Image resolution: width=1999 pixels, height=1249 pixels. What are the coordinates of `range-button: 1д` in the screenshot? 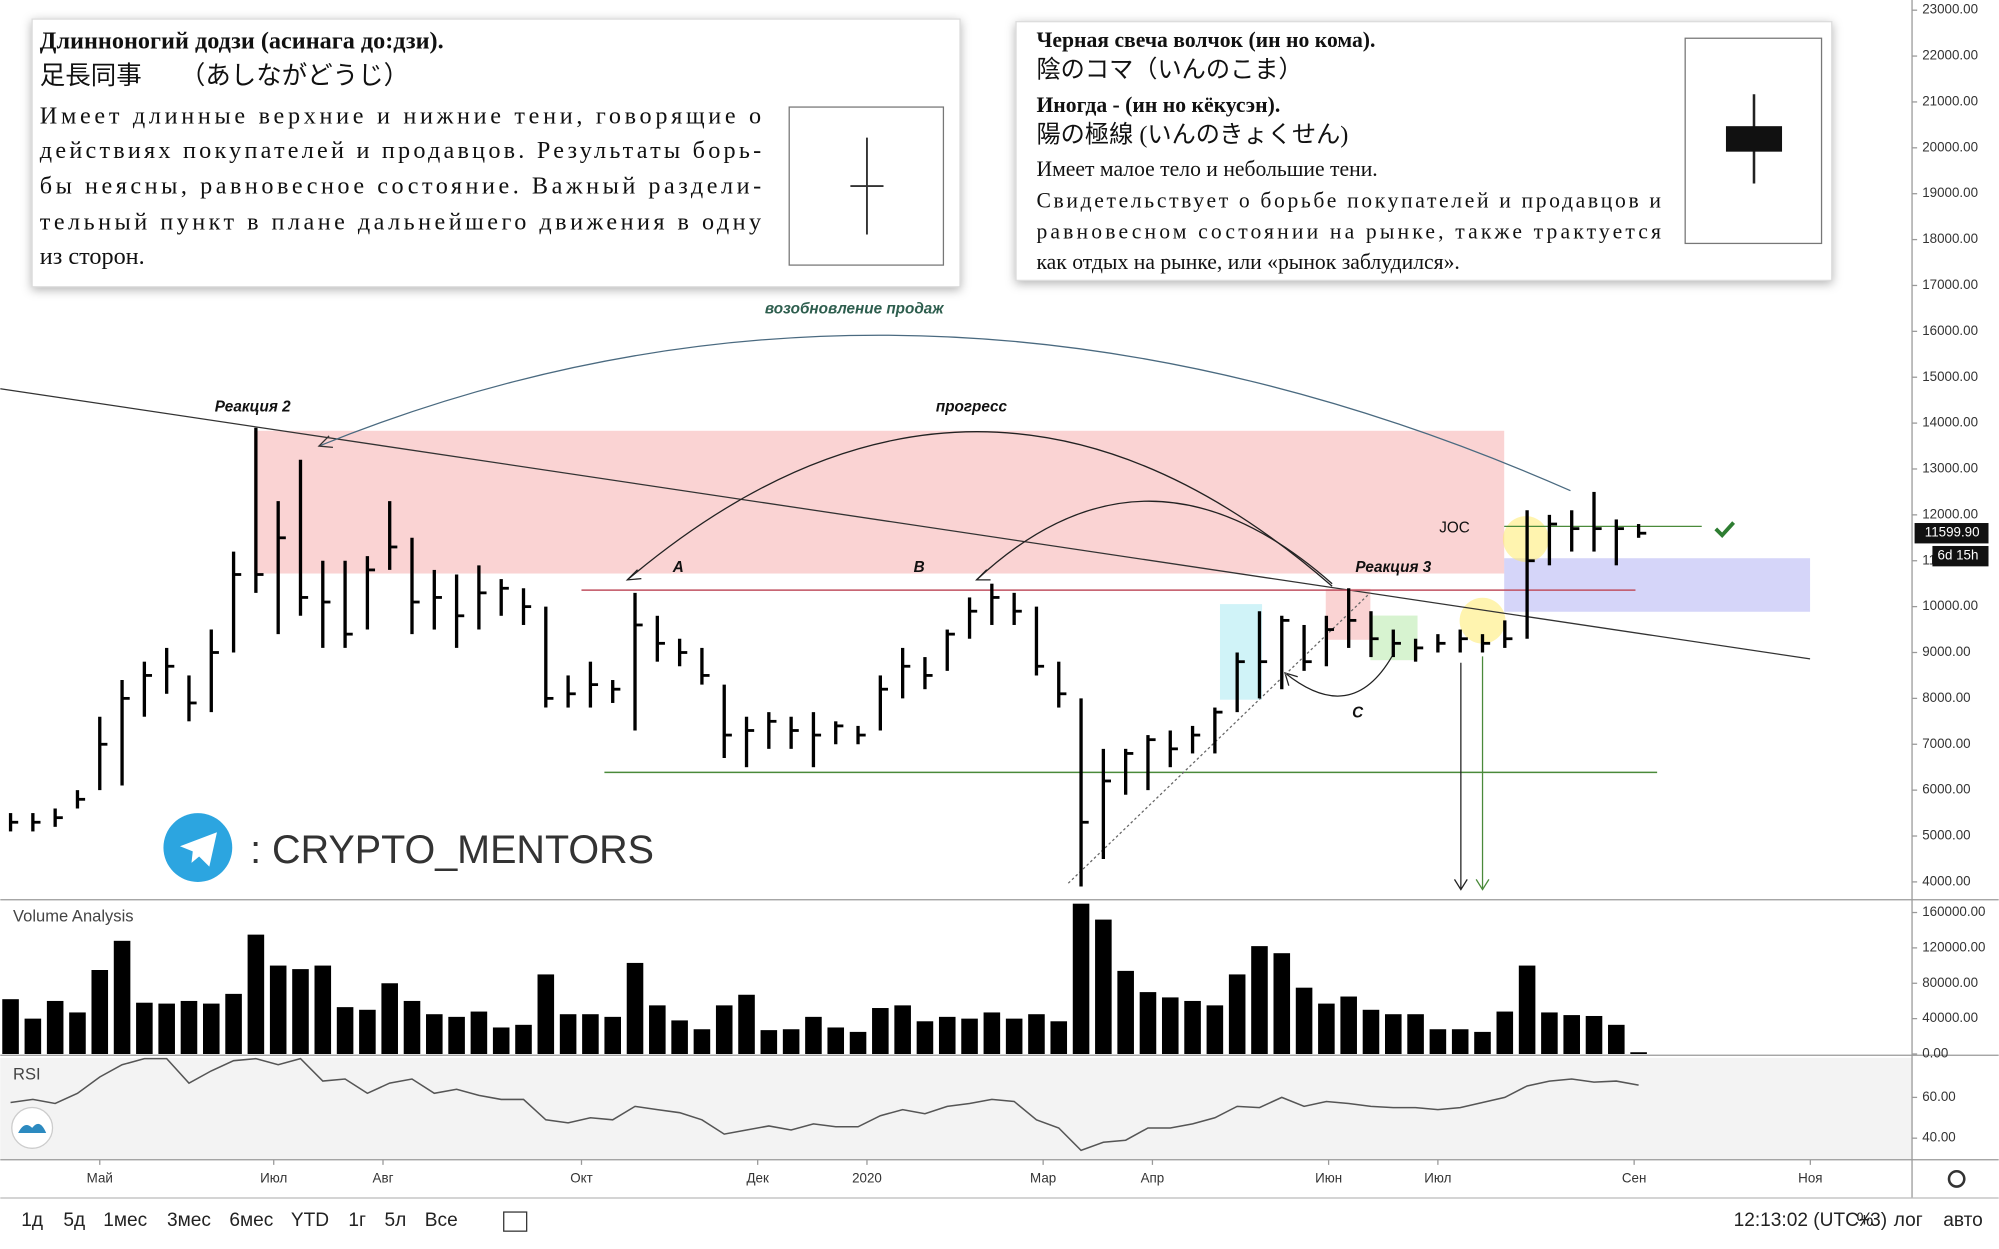 It's located at (32, 1220).